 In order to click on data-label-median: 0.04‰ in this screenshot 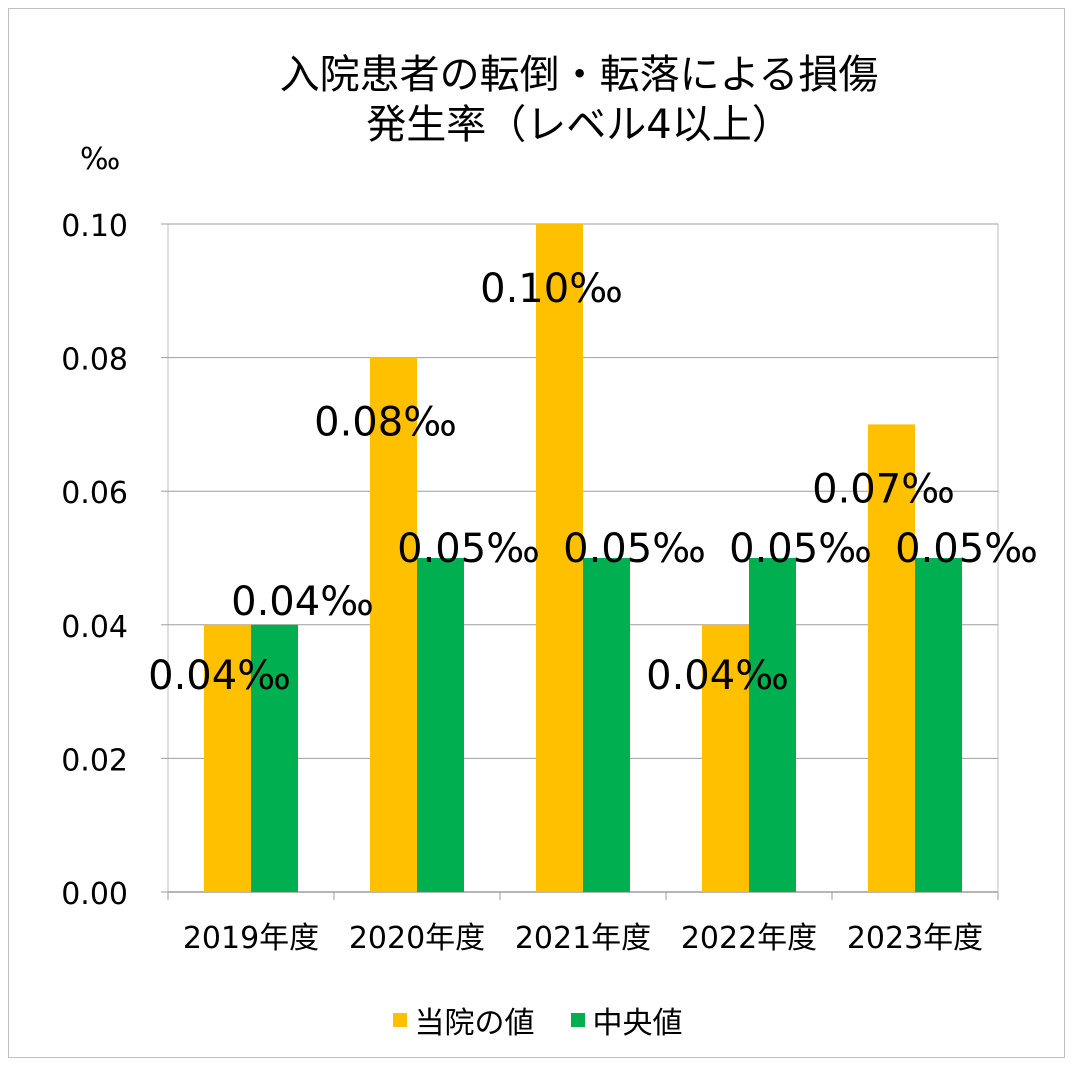, I will do `click(302, 602)`.